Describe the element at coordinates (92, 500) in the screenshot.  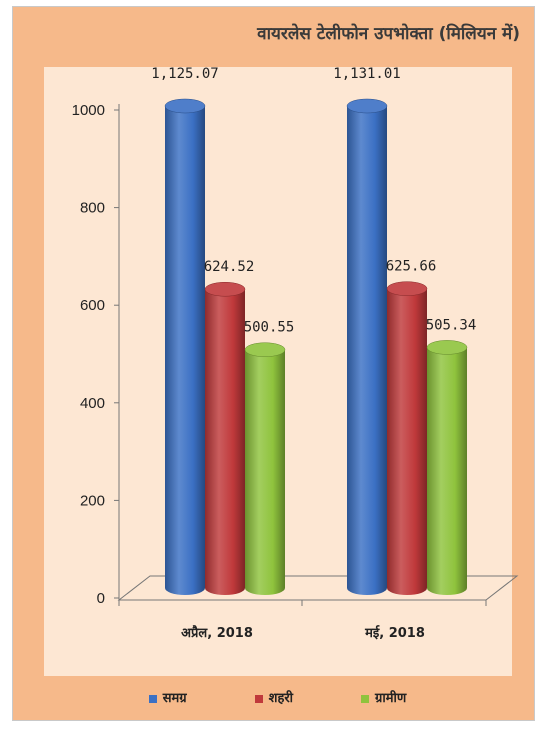
I see `y-tick-label: 200` at that location.